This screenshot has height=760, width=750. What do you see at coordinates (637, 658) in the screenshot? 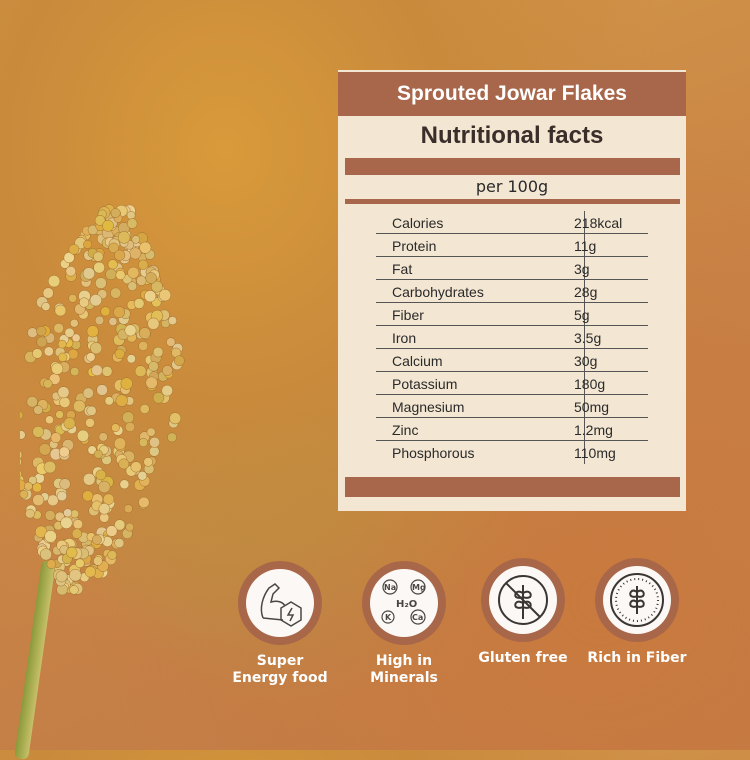
I see `badge-label: Rich in Fiber` at bounding box center [637, 658].